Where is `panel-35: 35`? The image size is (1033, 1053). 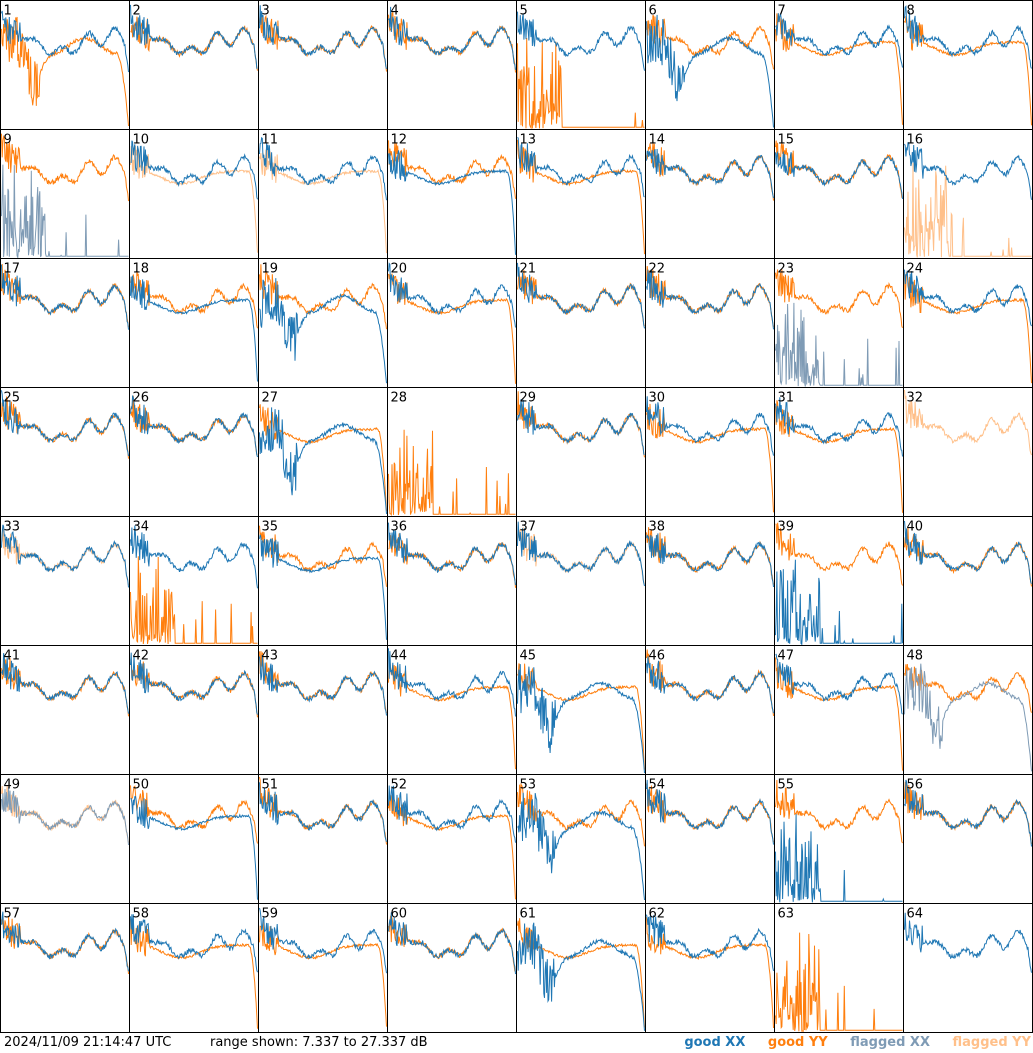
panel-35: 35 is located at coordinates (323, 581).